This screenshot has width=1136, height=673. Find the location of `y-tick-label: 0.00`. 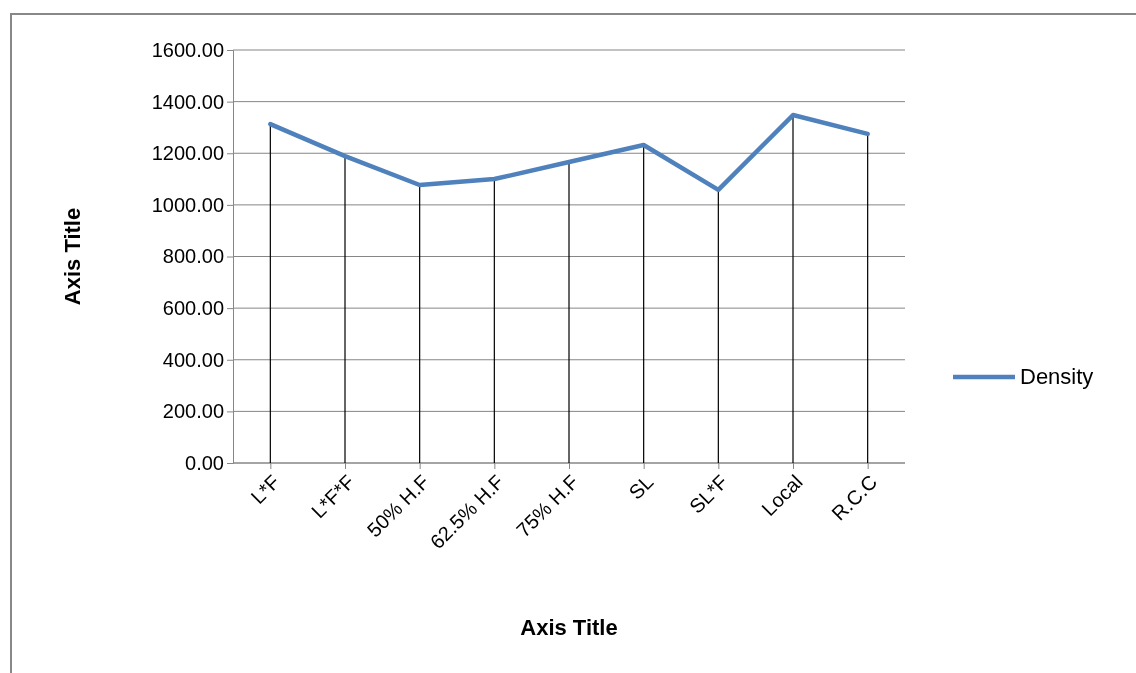

y-tick-label: 0.00 is located at coordinates (204, 462).